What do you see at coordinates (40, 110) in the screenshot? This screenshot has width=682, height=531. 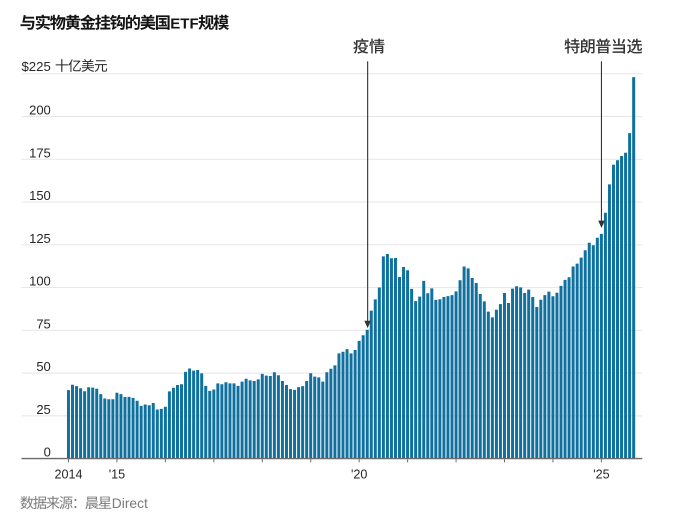 I see `svg-text: 200` at bounding box center [40, 110].